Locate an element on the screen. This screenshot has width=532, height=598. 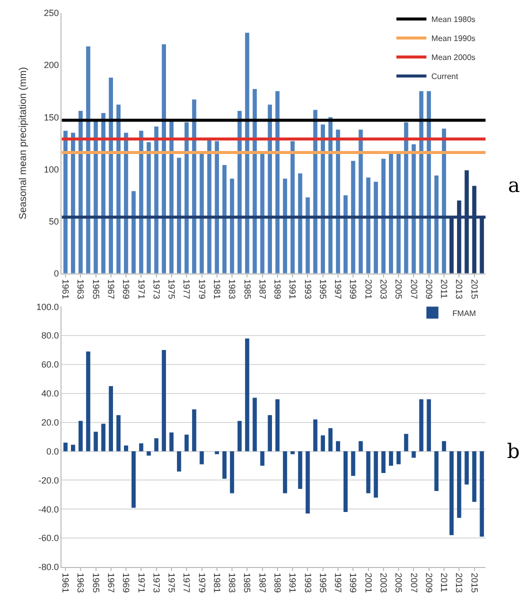
x-tick-label: 1965 is located at coordinates (95, 289).